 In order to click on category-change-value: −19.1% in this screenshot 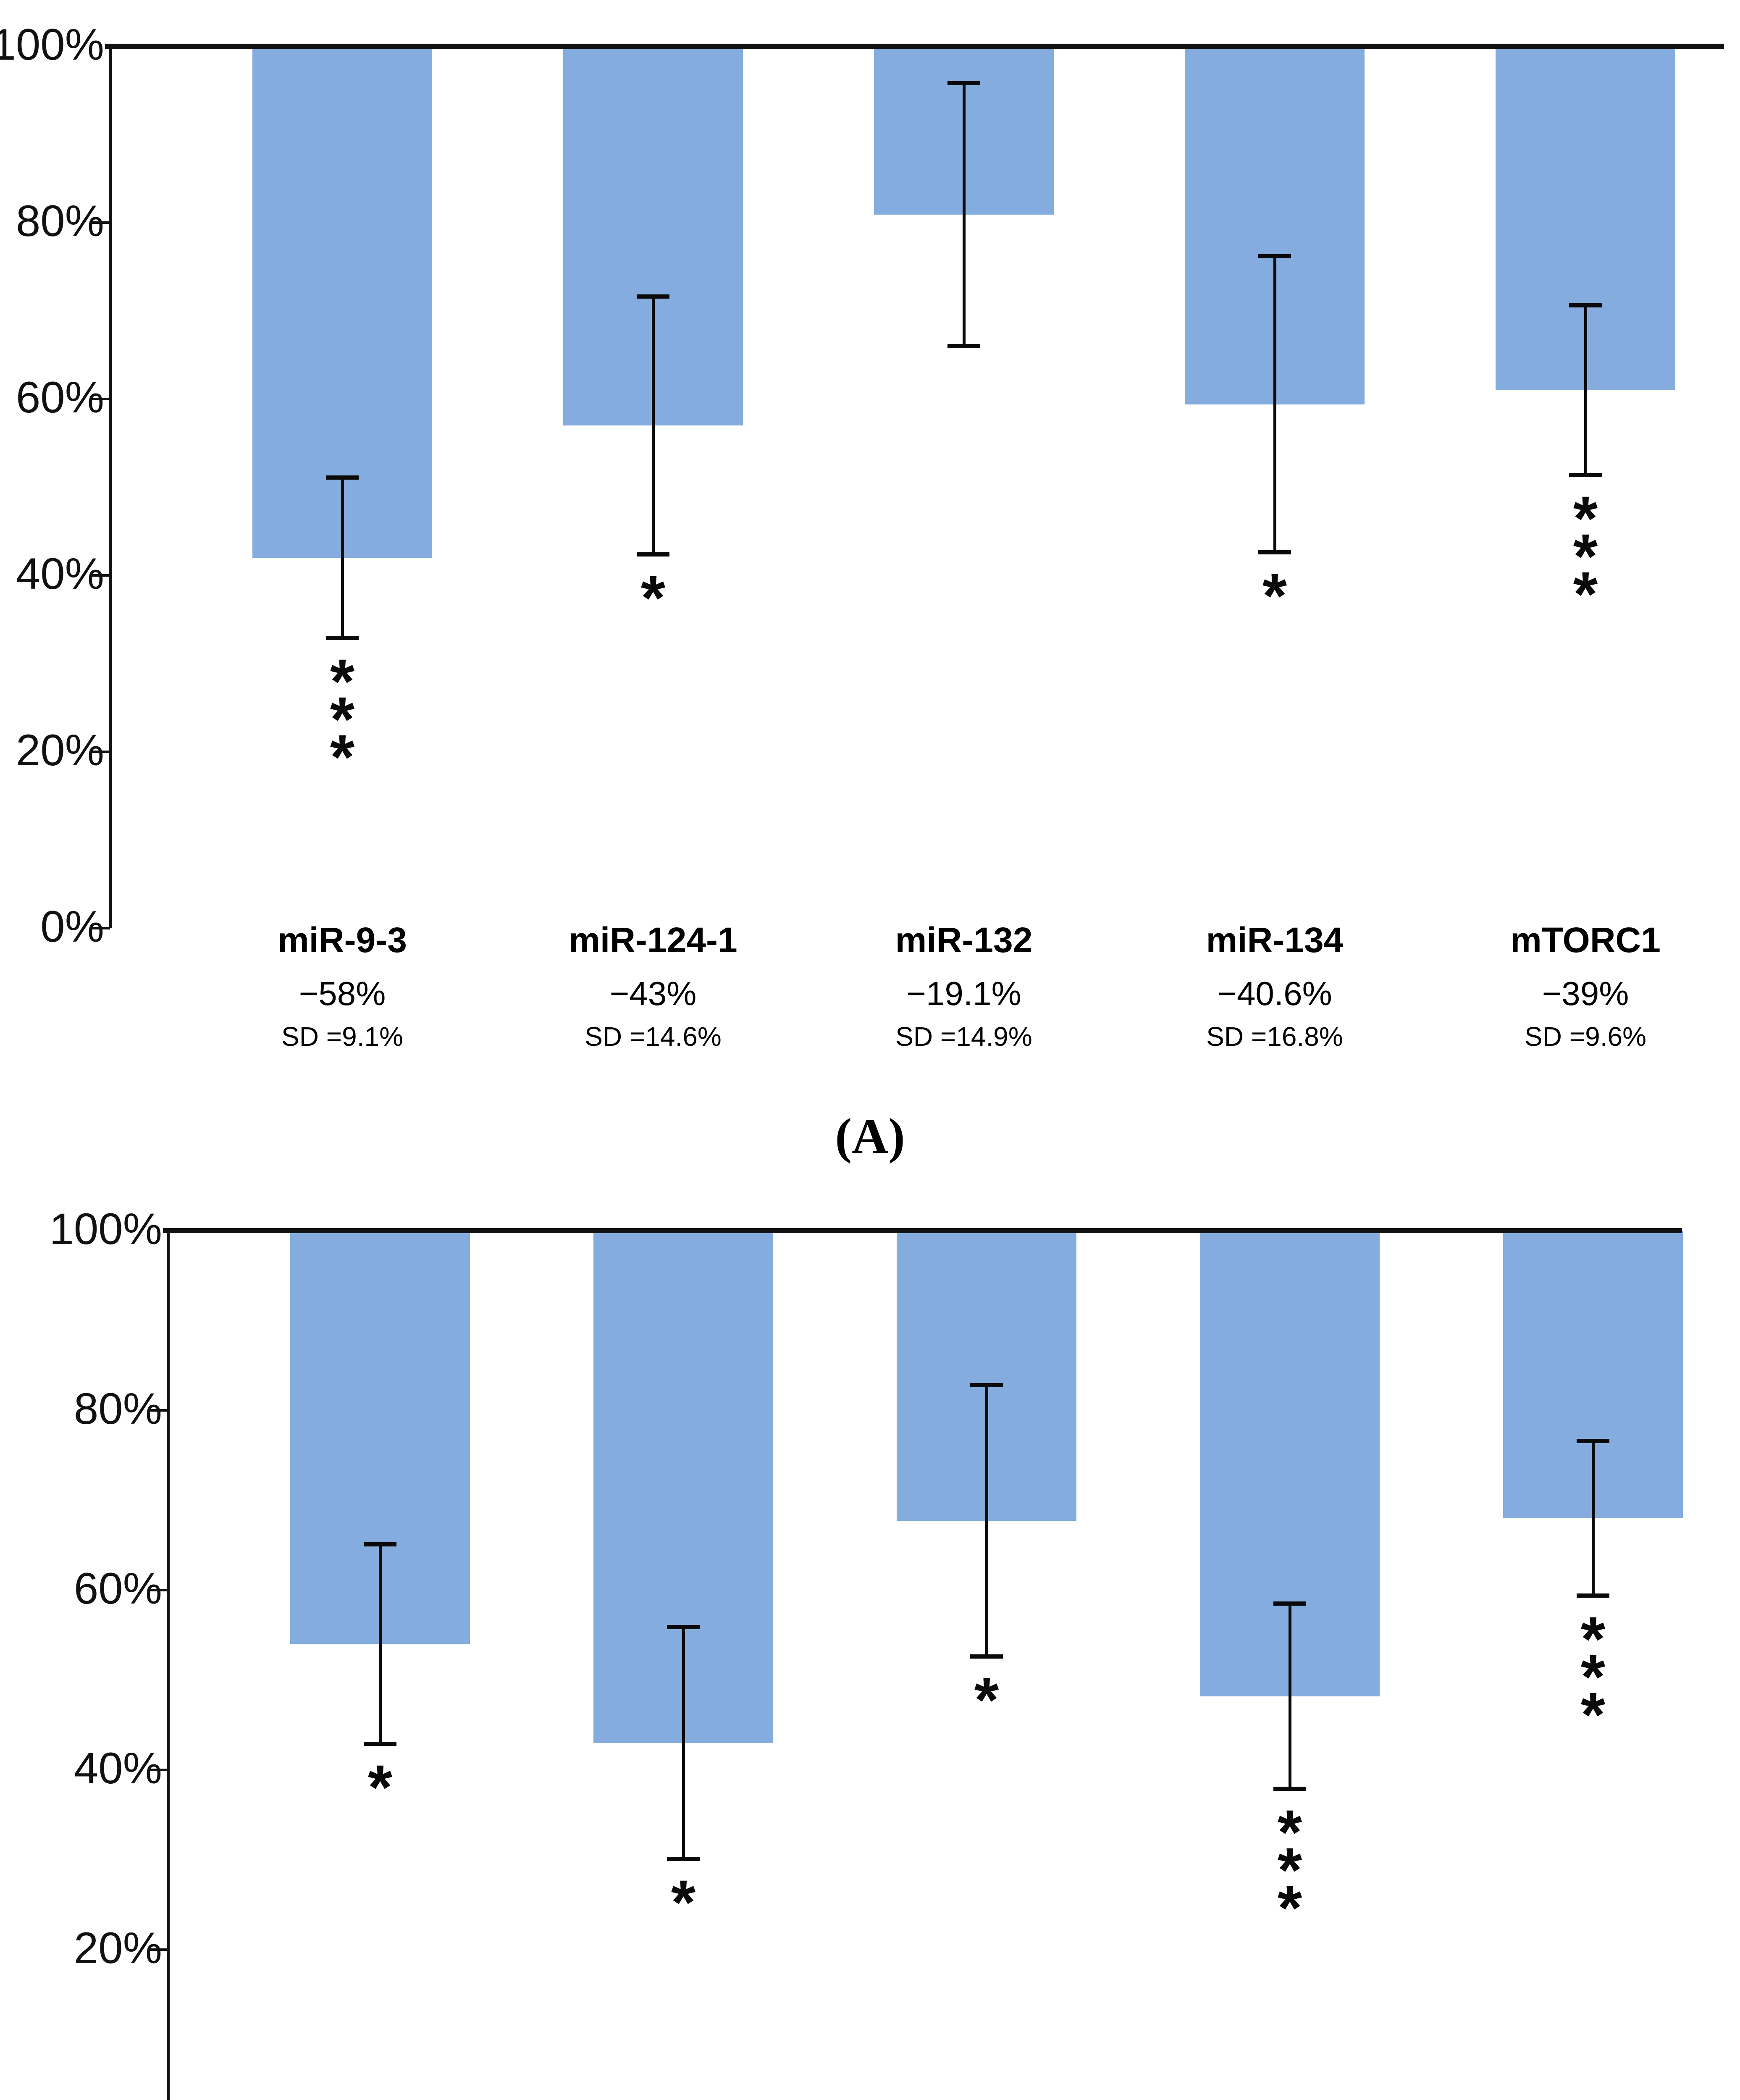, I will do `click(963, 993)`.